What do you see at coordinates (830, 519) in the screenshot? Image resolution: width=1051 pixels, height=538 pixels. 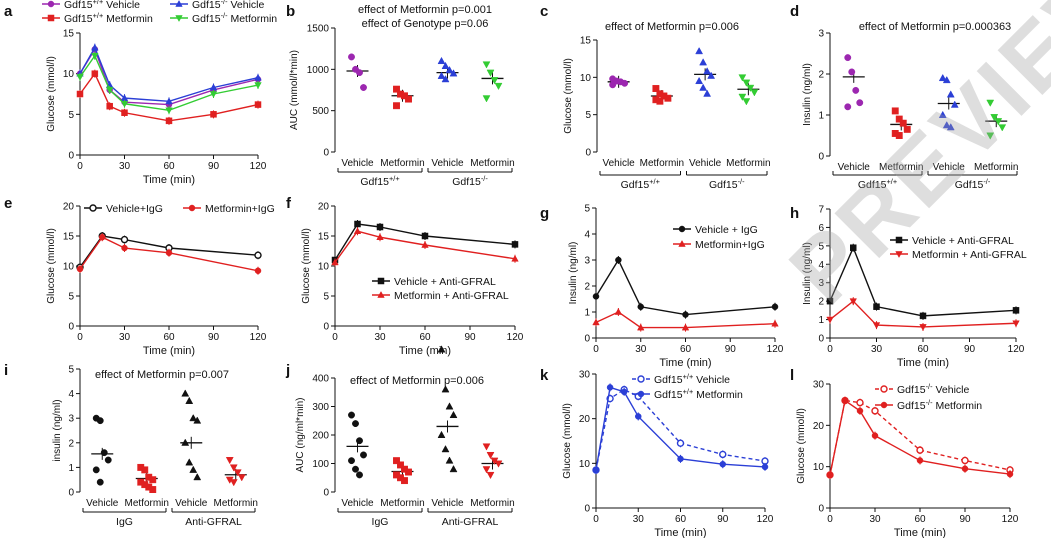 I see `x-tick-label: 0` at bounding box center [830, 519].